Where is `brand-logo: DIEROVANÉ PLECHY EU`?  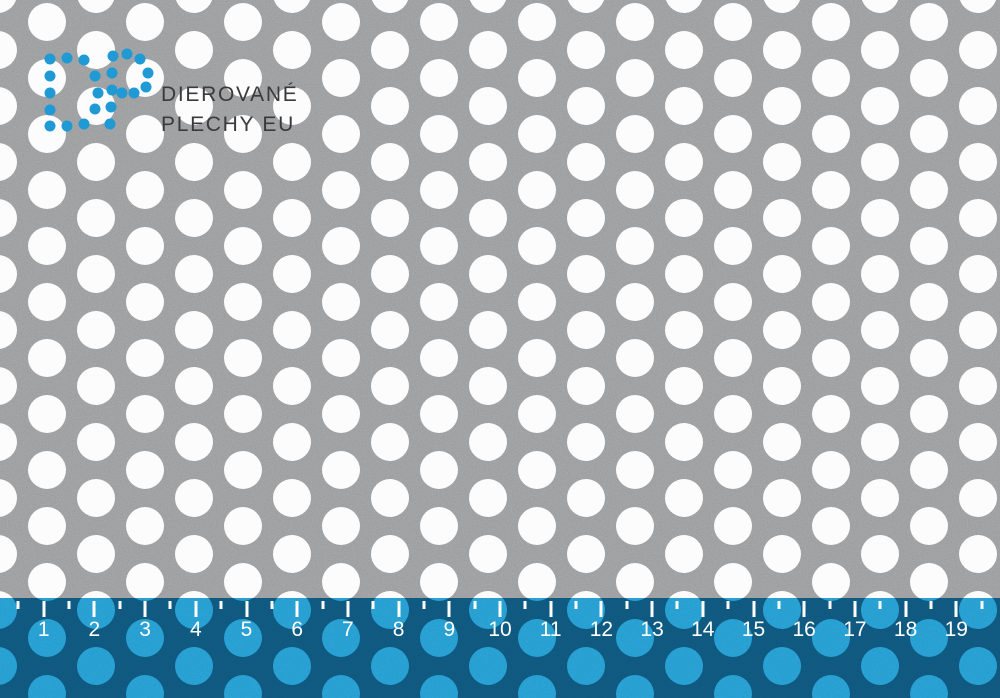
brand-logo: DIEROVANÉ PLECHY EU is located at coordinates (210, 80).